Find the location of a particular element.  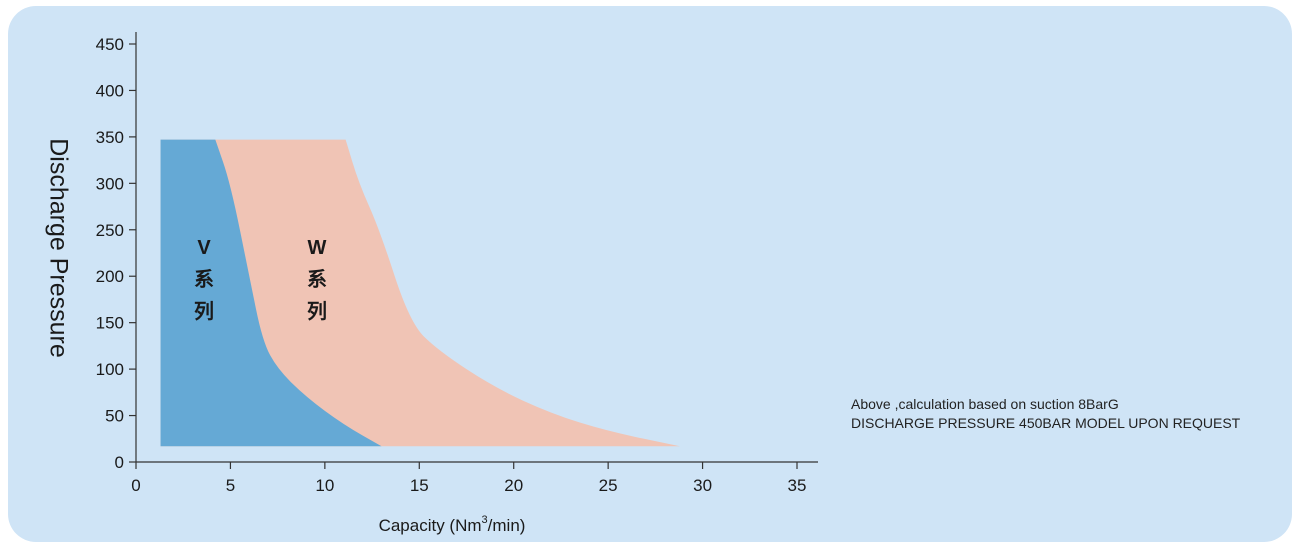

x-axis-title: Capacity (Nm3/min) is located at coordinates (452, 524).